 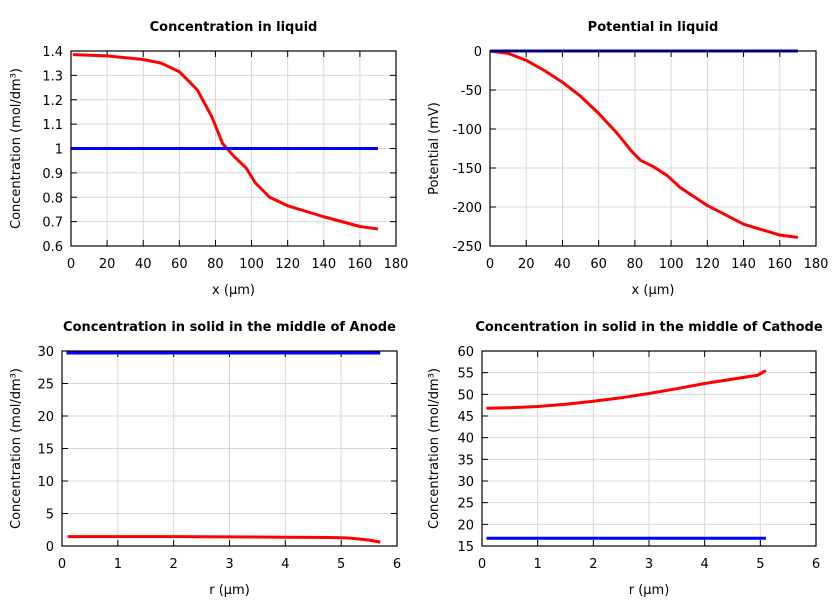 I want to click on y-tick-label: 1.1, so click(x=52, y=125).